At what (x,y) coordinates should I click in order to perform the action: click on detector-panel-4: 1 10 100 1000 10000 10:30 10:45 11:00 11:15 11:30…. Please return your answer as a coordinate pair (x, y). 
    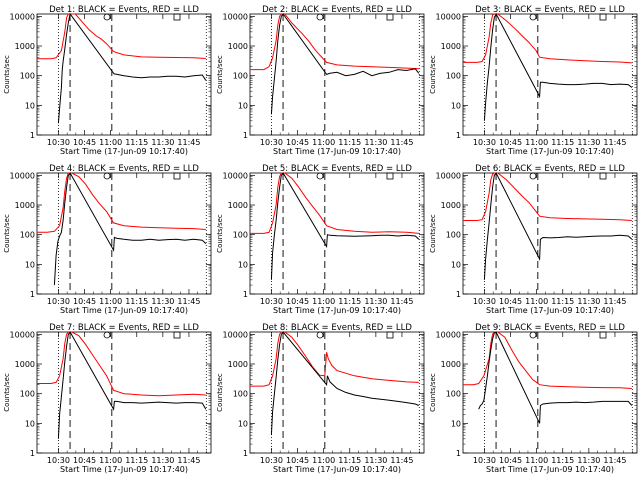
    Looking at the image, I should click on (107, 239).